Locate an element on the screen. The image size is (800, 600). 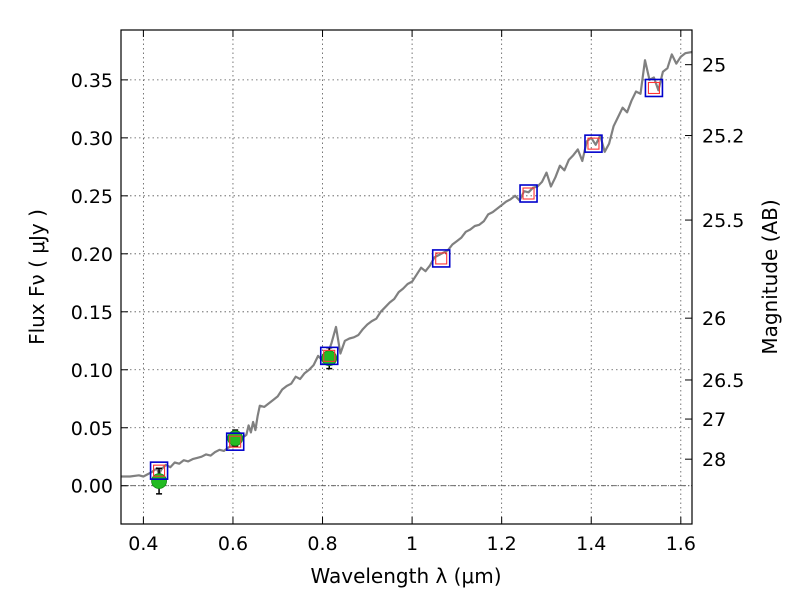
x-tick-label: 0.6 is located at coordinates (233, 544).